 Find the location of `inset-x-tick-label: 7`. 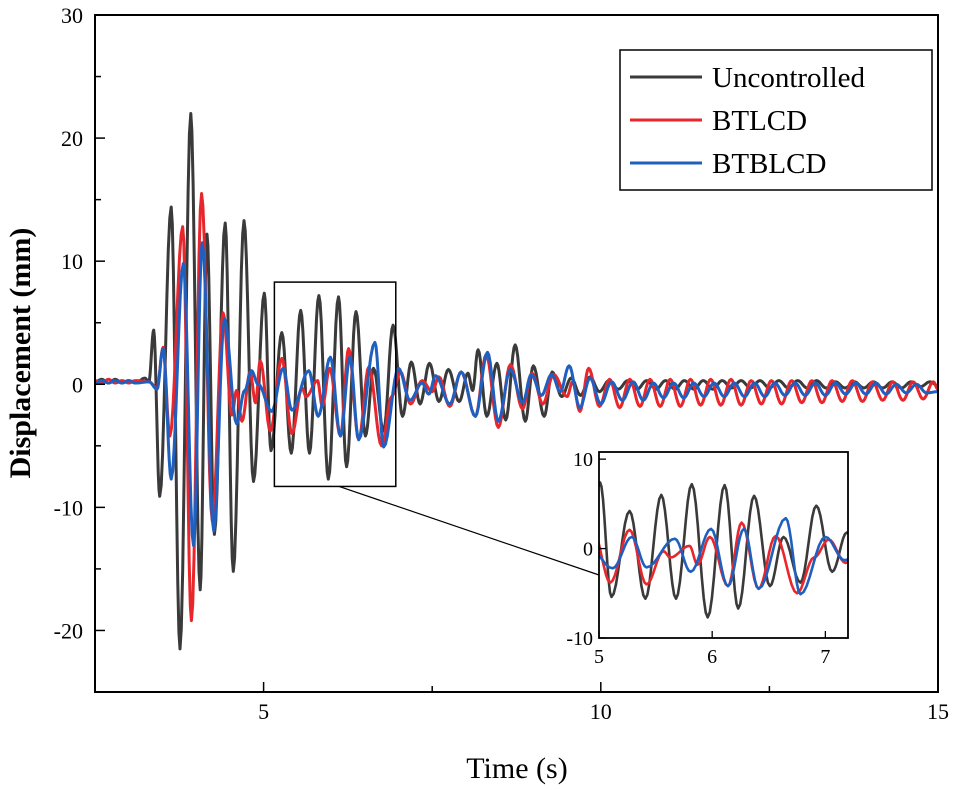

inset-x-tick-label: 7 is located at coordinates (825, 657).